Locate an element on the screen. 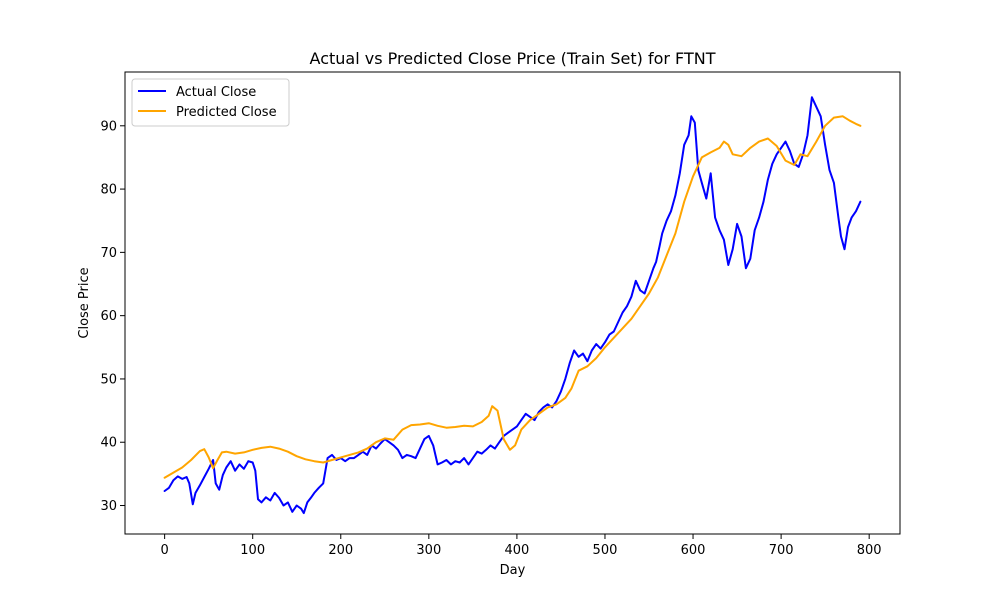 The width and height of the screenshot is (1000, 600). y-tick-label: 60 is located at coordinates (108, 316).